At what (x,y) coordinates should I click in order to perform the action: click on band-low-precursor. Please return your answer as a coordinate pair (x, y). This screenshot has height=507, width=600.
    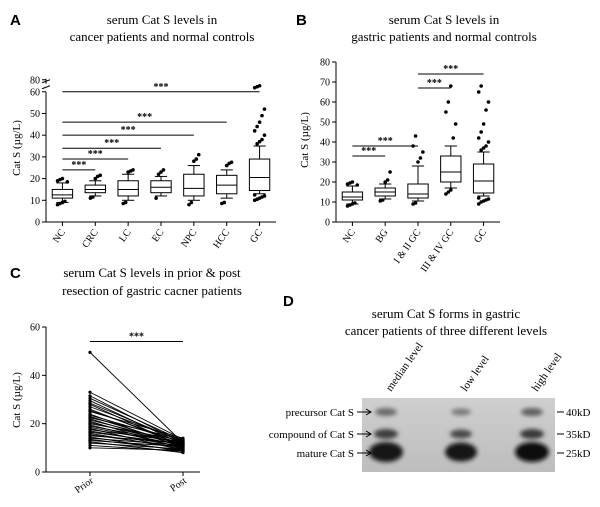
    Looking at the image, I should click on (461, 412).